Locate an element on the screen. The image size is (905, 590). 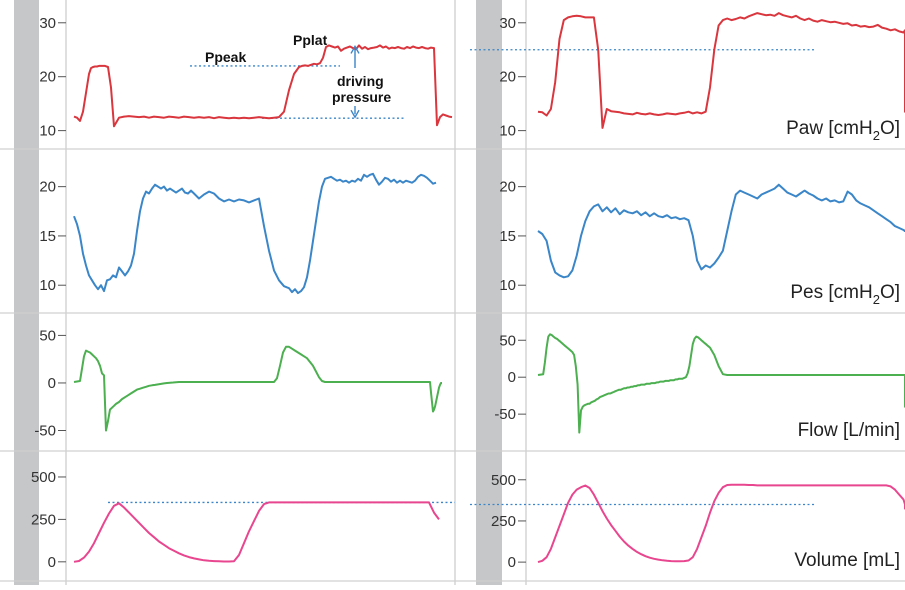
panel-paw-right: 10 20 30 Paw [cmH2O] is located at coordinates (687, 77).